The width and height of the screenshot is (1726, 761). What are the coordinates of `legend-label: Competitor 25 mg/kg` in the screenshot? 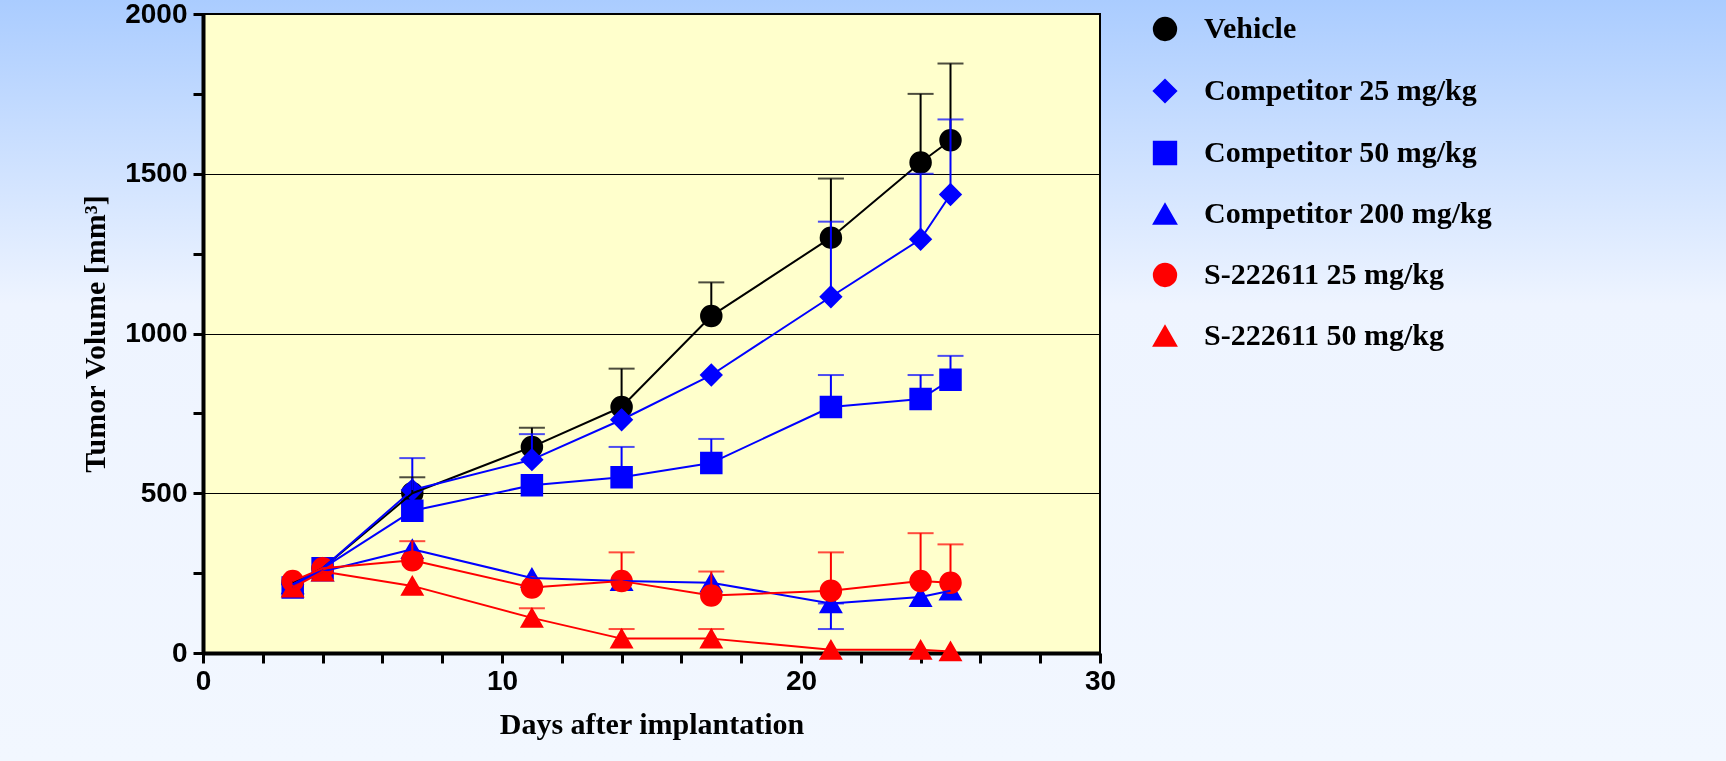 It's located at (1340, 89).